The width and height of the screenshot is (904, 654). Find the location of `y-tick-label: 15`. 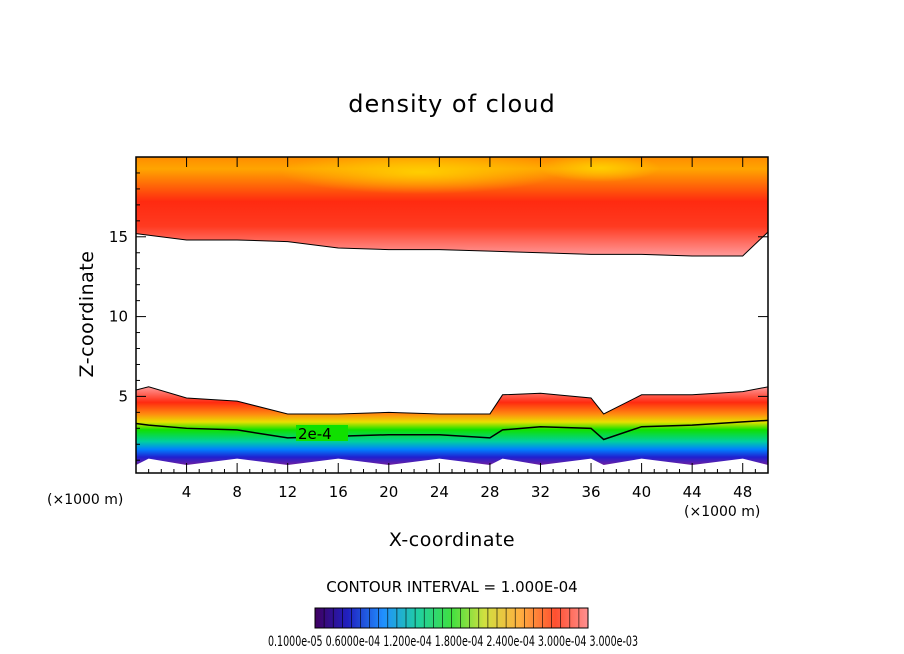

y-tick-label: 15 is located at coordinates (118, 237).